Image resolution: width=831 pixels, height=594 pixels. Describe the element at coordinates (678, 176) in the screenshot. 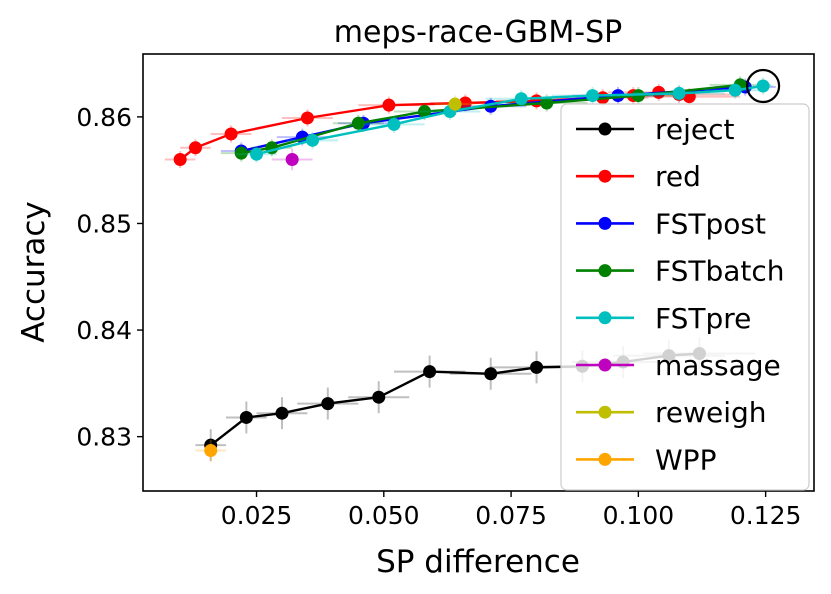

I see `legend-label: red` at that location.